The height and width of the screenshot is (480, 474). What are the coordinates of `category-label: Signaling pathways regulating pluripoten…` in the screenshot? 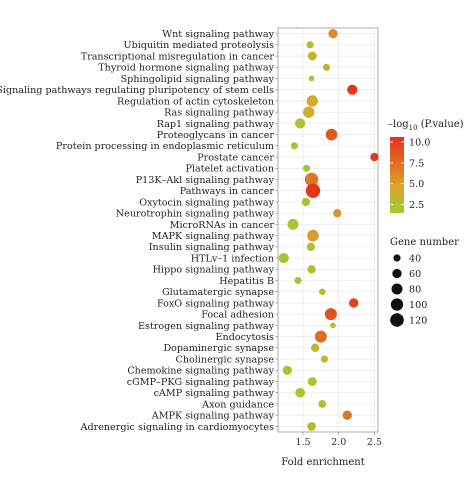 It's located at (137, 90).